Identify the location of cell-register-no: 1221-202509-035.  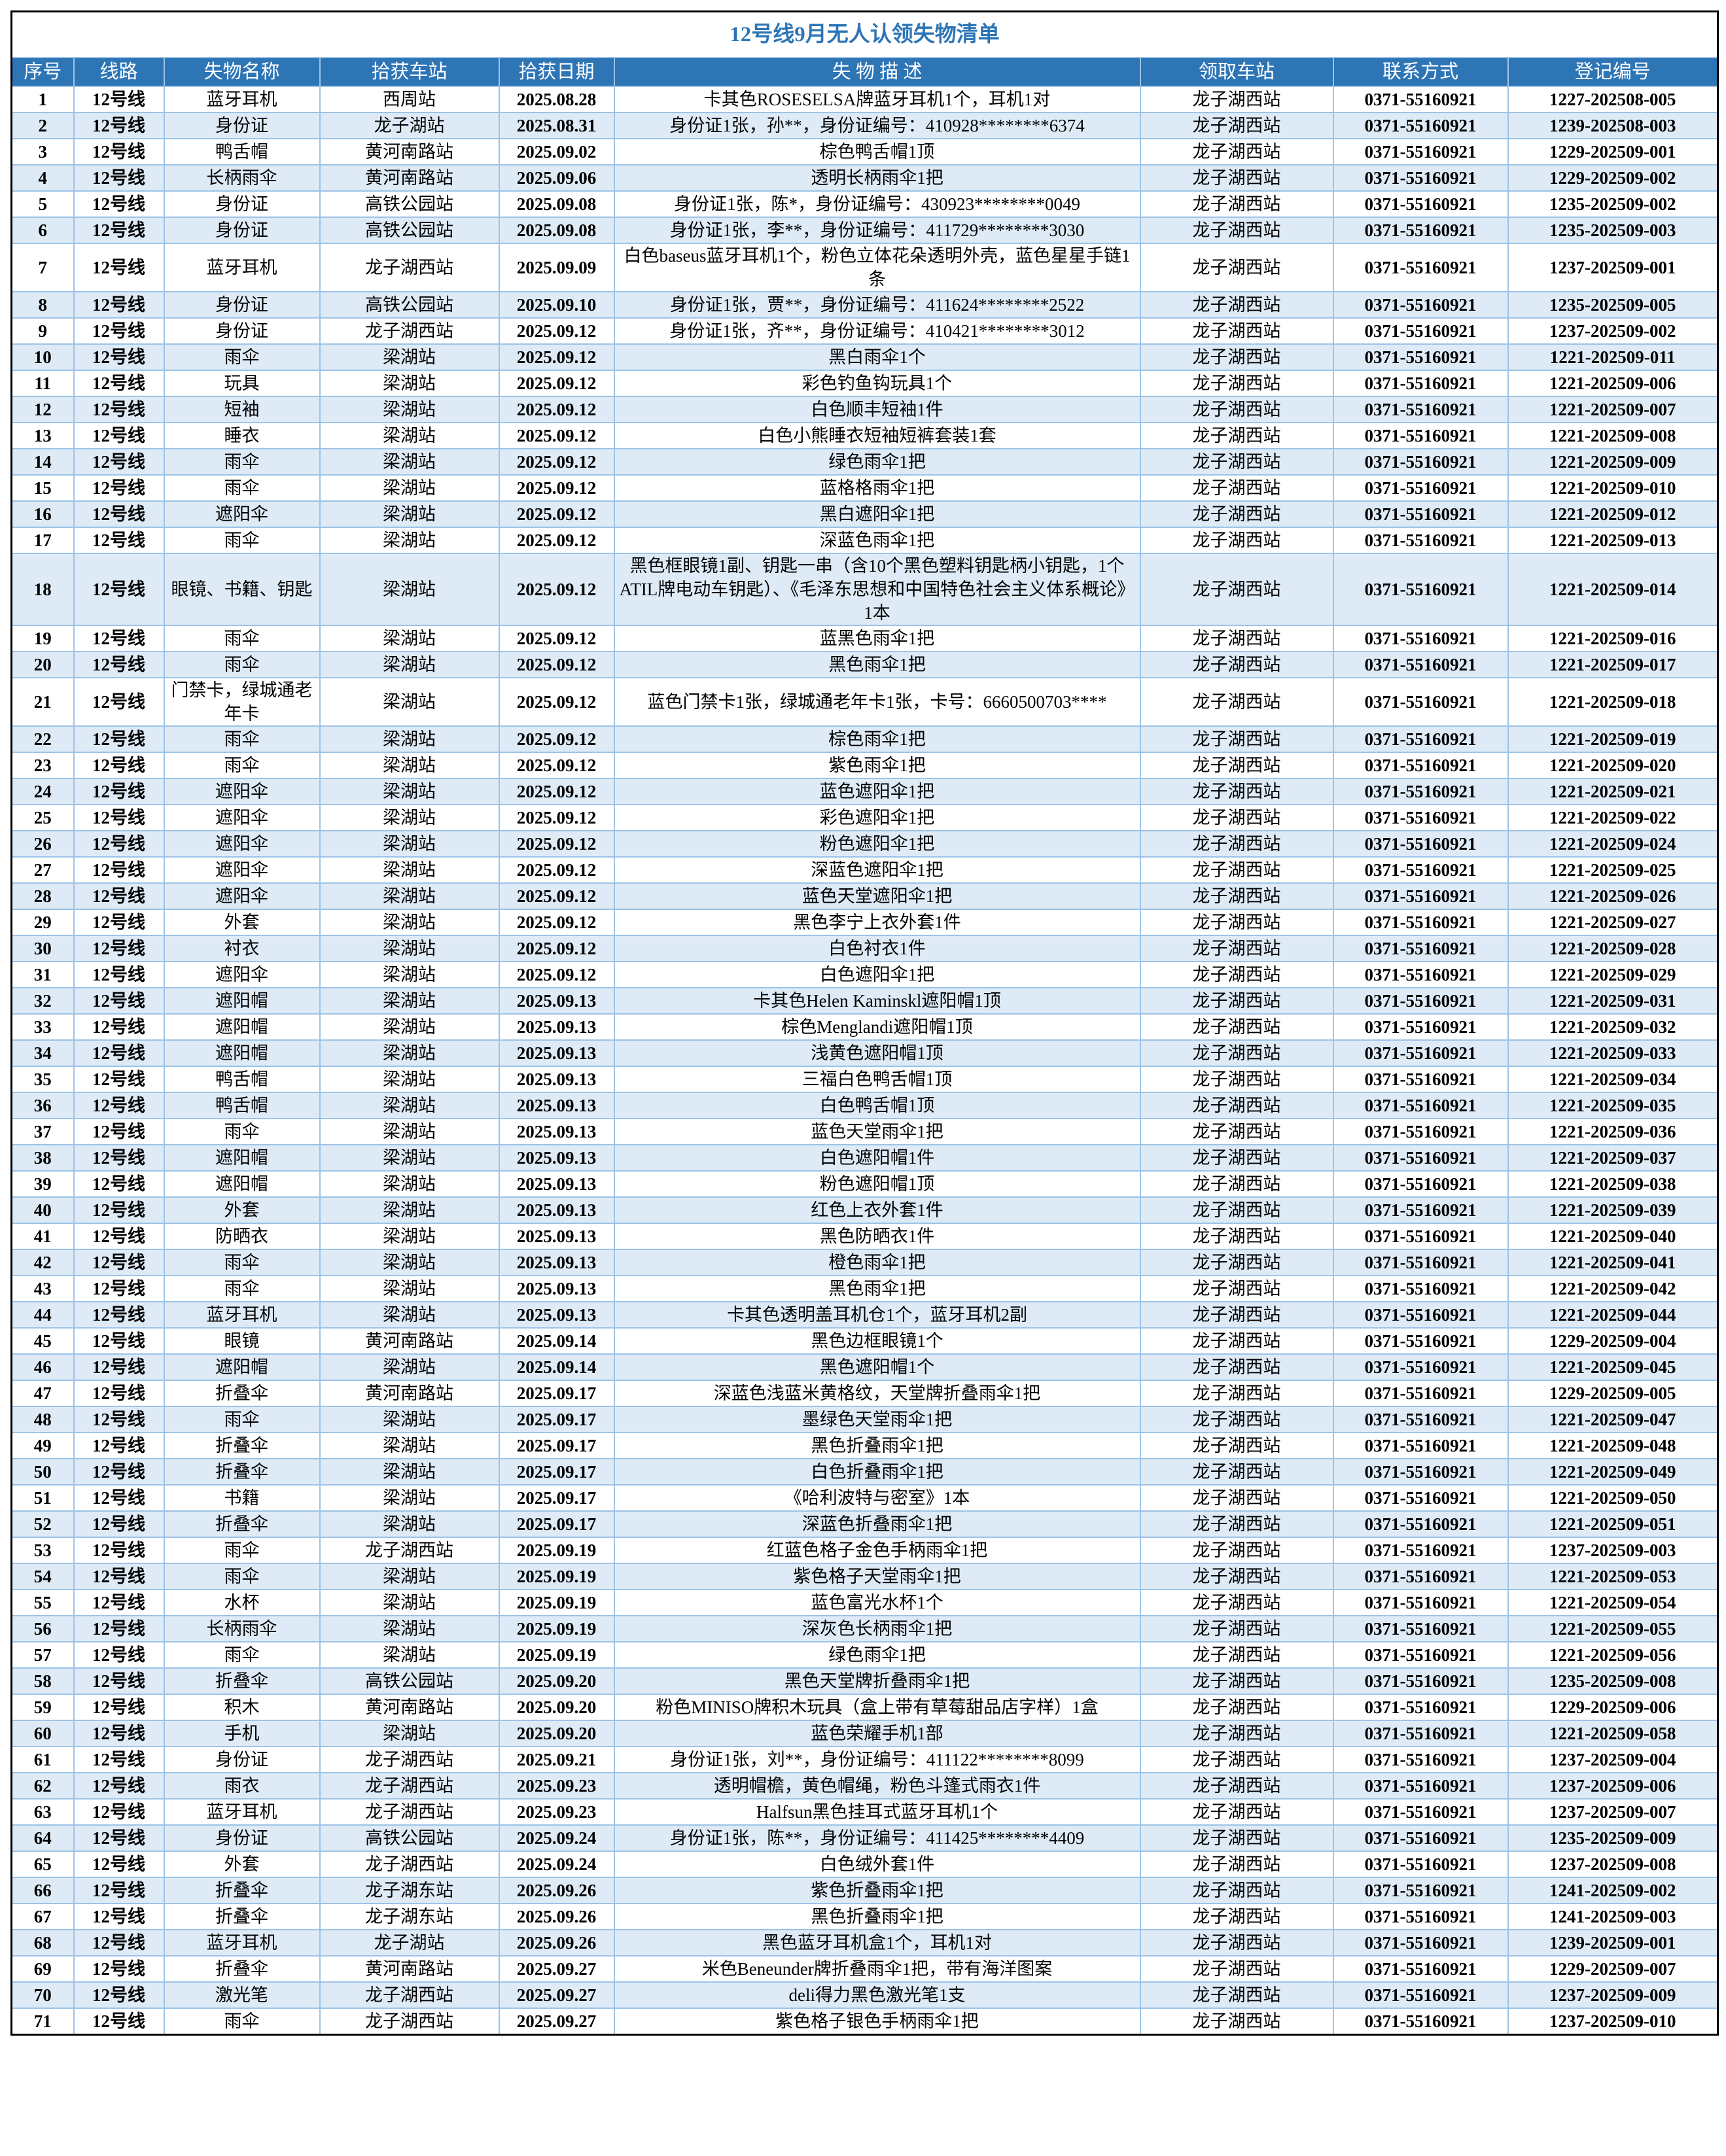
(1613, 1105).